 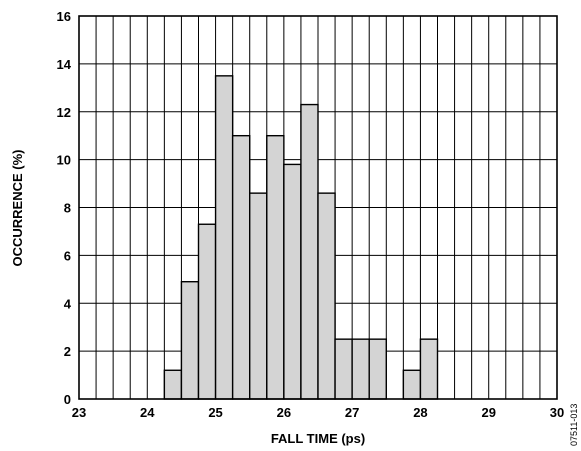 What do you see at coordinates (64, 16) in the screenshot?
I see `y-tick-label: 16` at bounding box center [64, 16].